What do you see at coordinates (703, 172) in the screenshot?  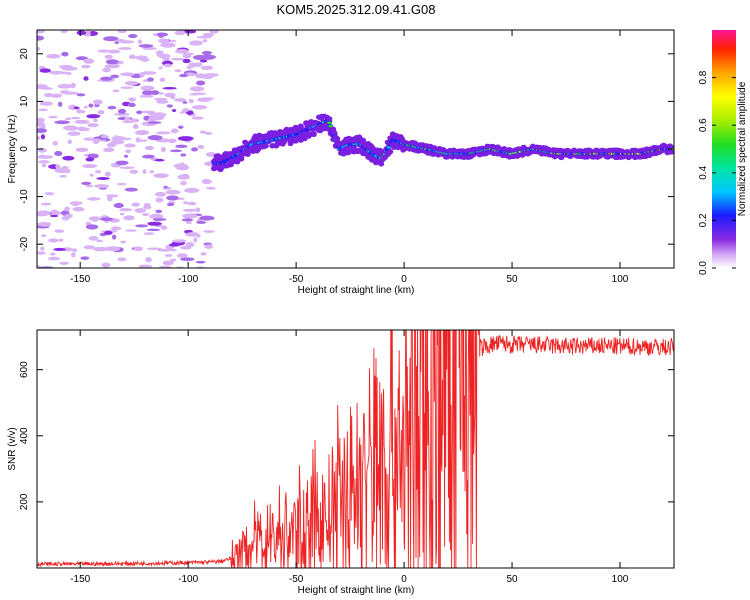 I see `colorbar-tick-label: 0.4` at bounding box center [703, 172].